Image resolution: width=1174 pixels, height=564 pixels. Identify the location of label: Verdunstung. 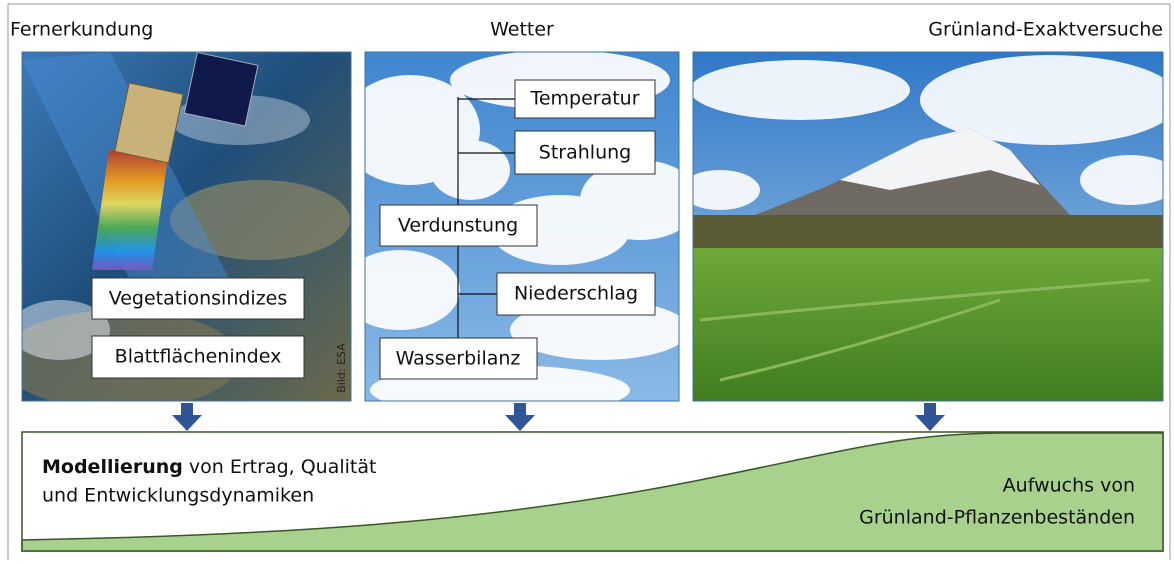
(458, 226).